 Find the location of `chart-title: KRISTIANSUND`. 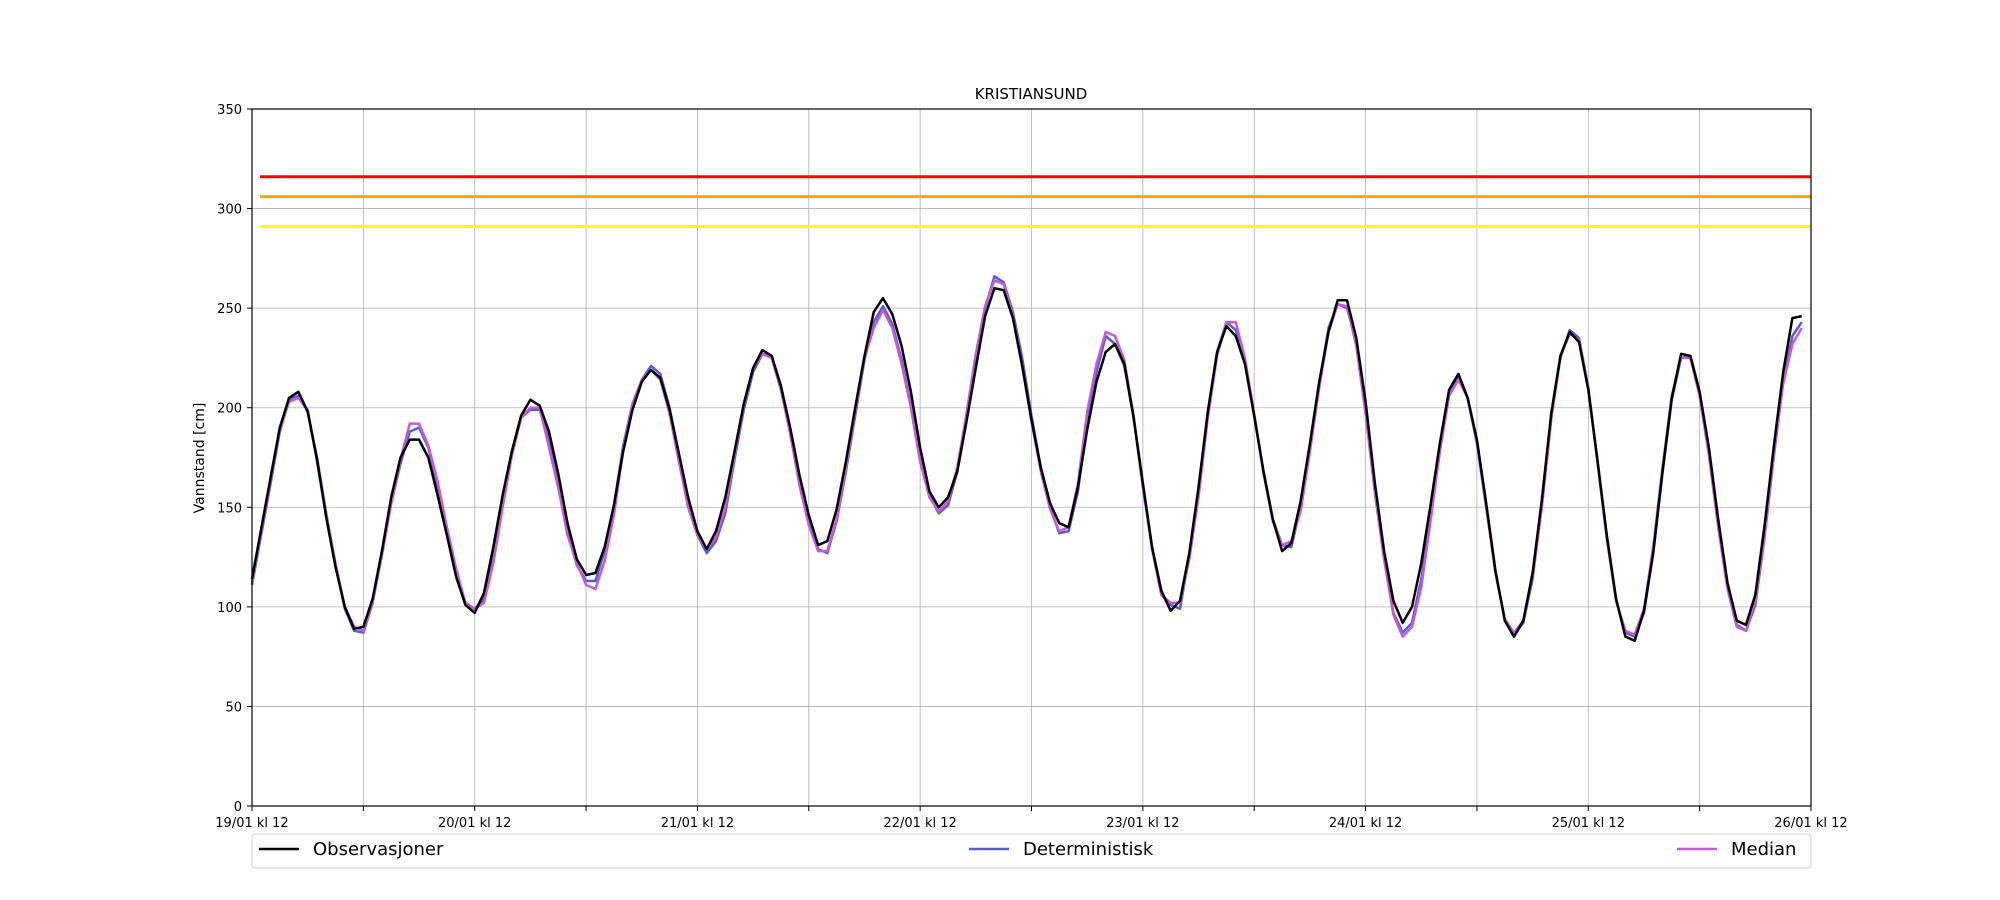

chart-title: KRISTIANSUND is located at coordinates (1031, 94).